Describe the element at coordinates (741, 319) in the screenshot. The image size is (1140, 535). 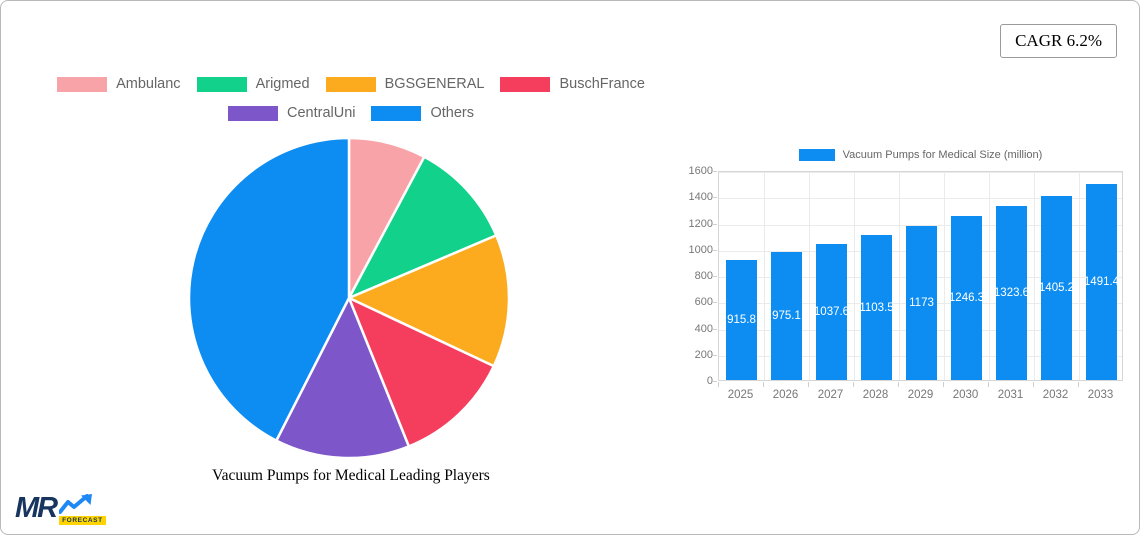
I see `bar-value-label: 915.8` at that location.